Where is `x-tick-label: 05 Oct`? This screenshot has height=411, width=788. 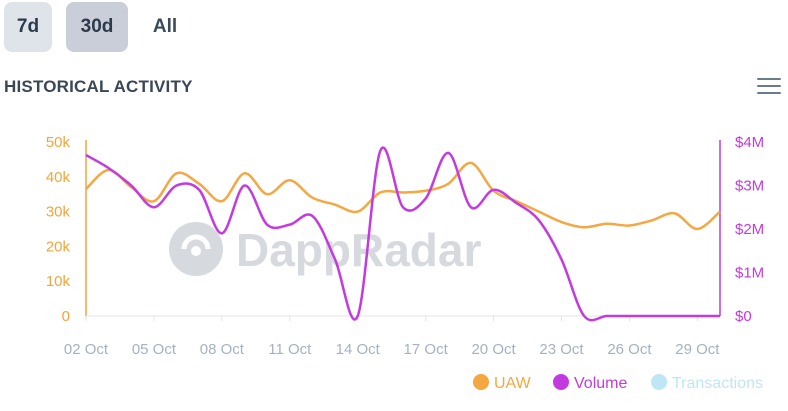
x-tick-label: 05 Oct is located at coordinates (154, 349).